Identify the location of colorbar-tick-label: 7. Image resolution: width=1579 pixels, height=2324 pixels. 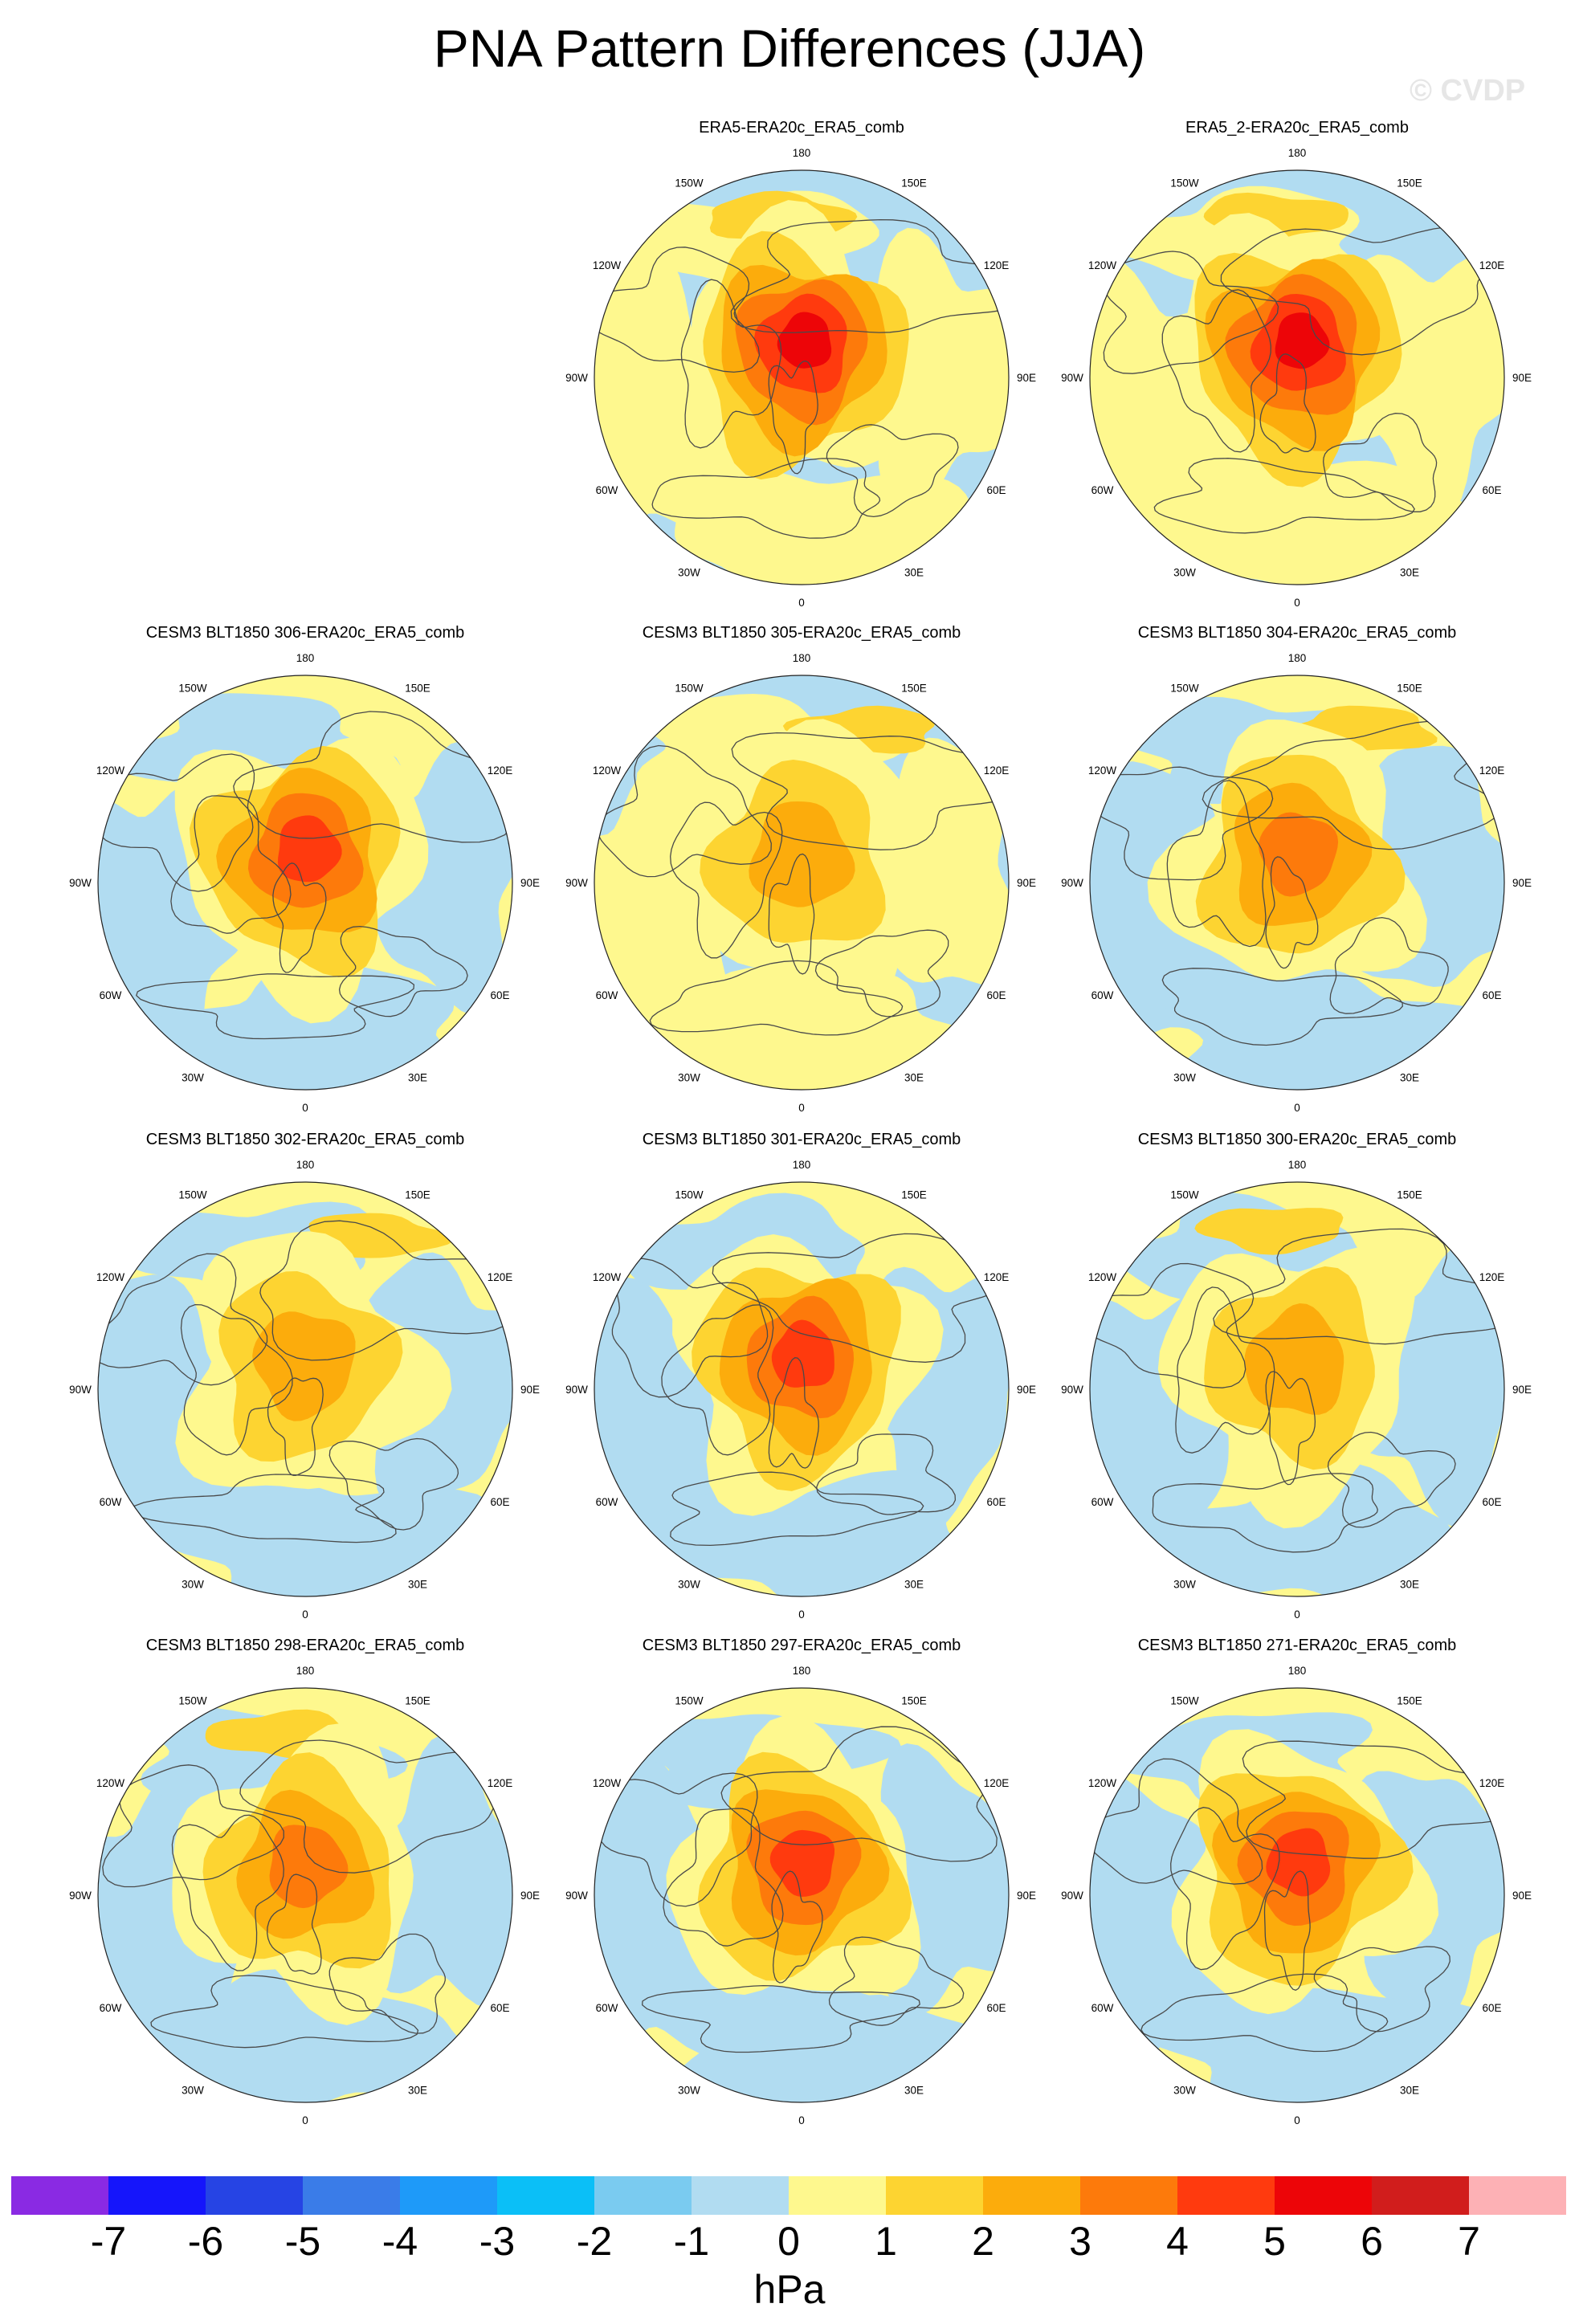
(1469, 2242).